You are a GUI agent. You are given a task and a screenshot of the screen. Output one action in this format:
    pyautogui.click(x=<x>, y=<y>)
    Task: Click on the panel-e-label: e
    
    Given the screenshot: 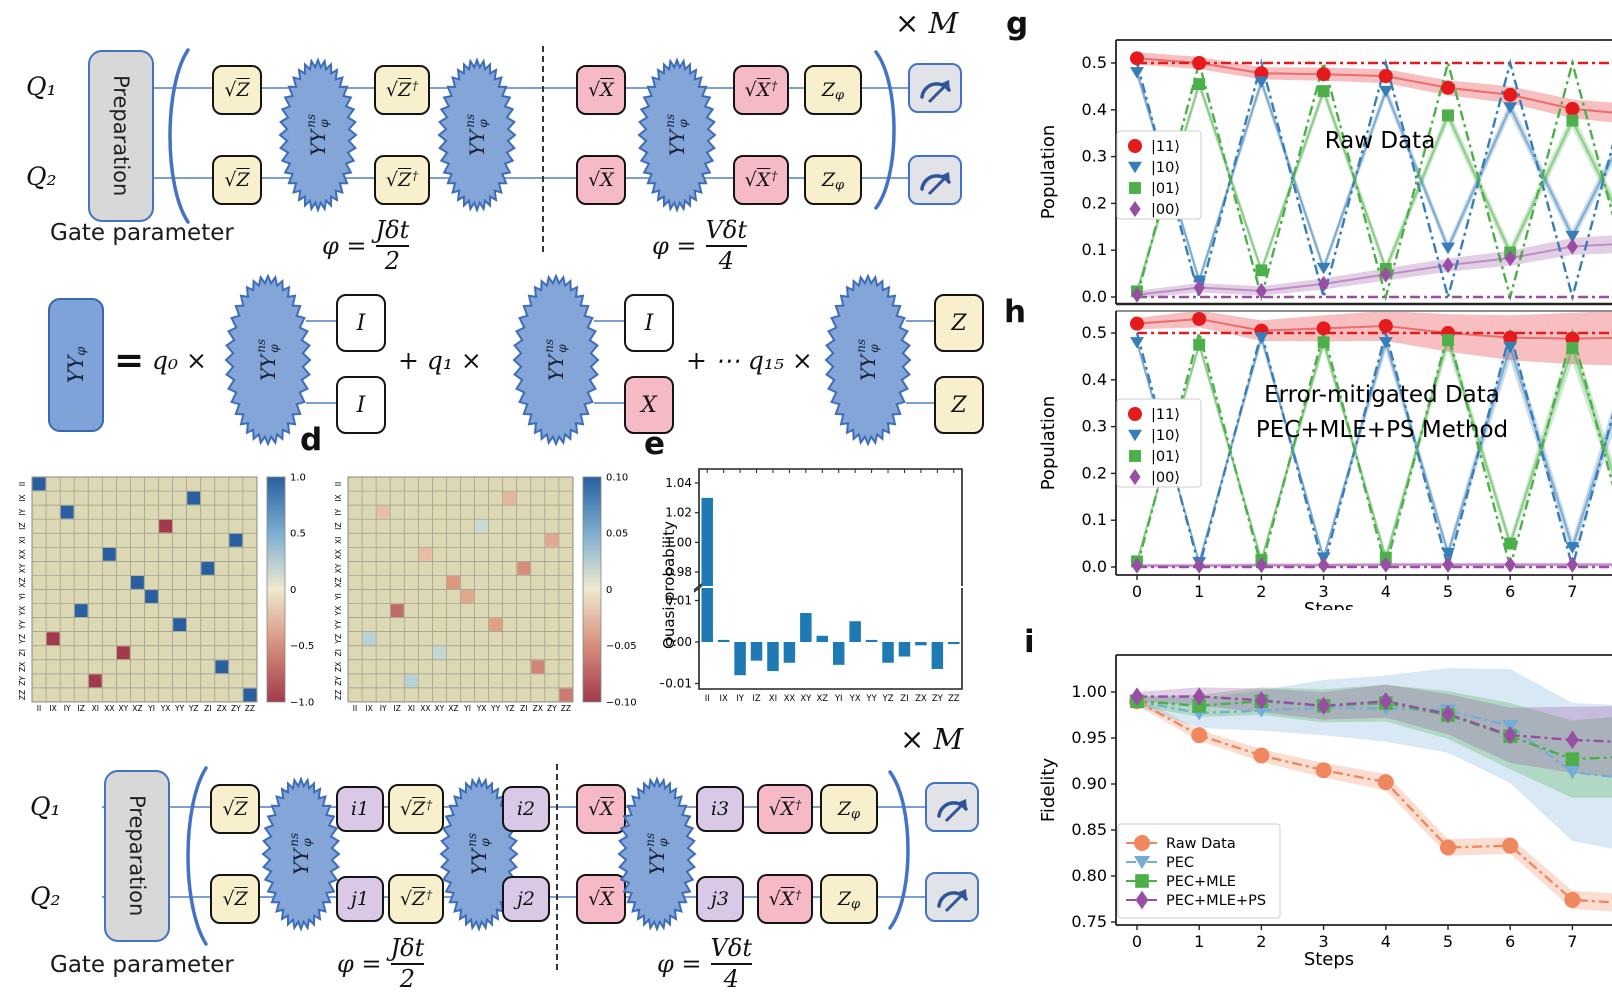 What is the action you would take?
    pyautogui.click(x=655, y=444)
    